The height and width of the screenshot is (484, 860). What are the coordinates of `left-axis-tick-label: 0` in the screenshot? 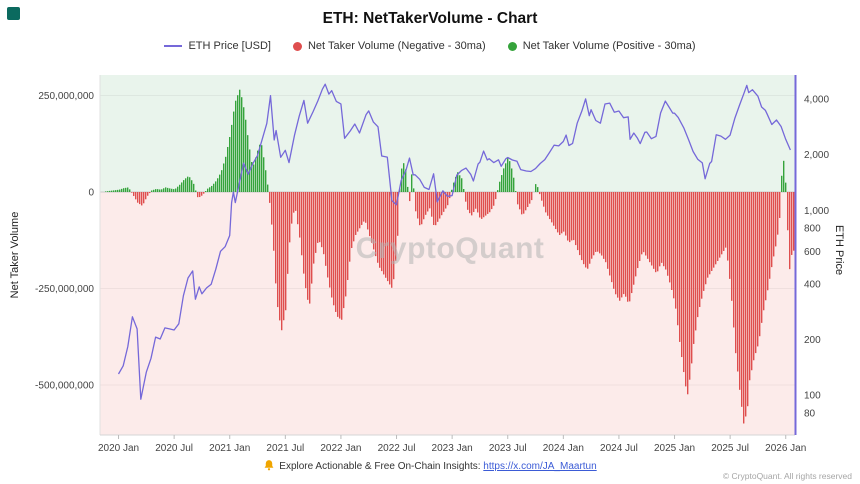 It's located at (91, 193).